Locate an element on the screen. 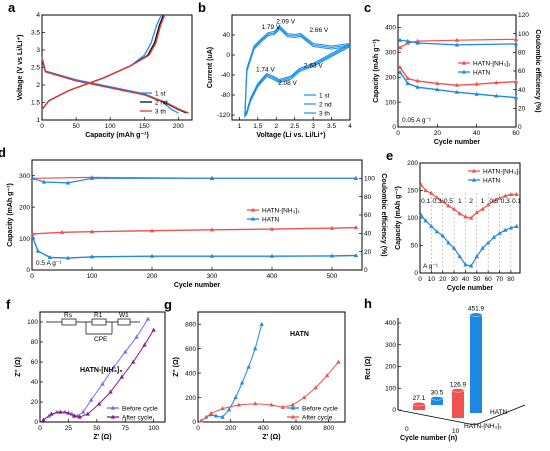 Image resolution: width=550 pixels, height=451 pixels. x-tick-label: 1 is located at coordinates (240, 126).